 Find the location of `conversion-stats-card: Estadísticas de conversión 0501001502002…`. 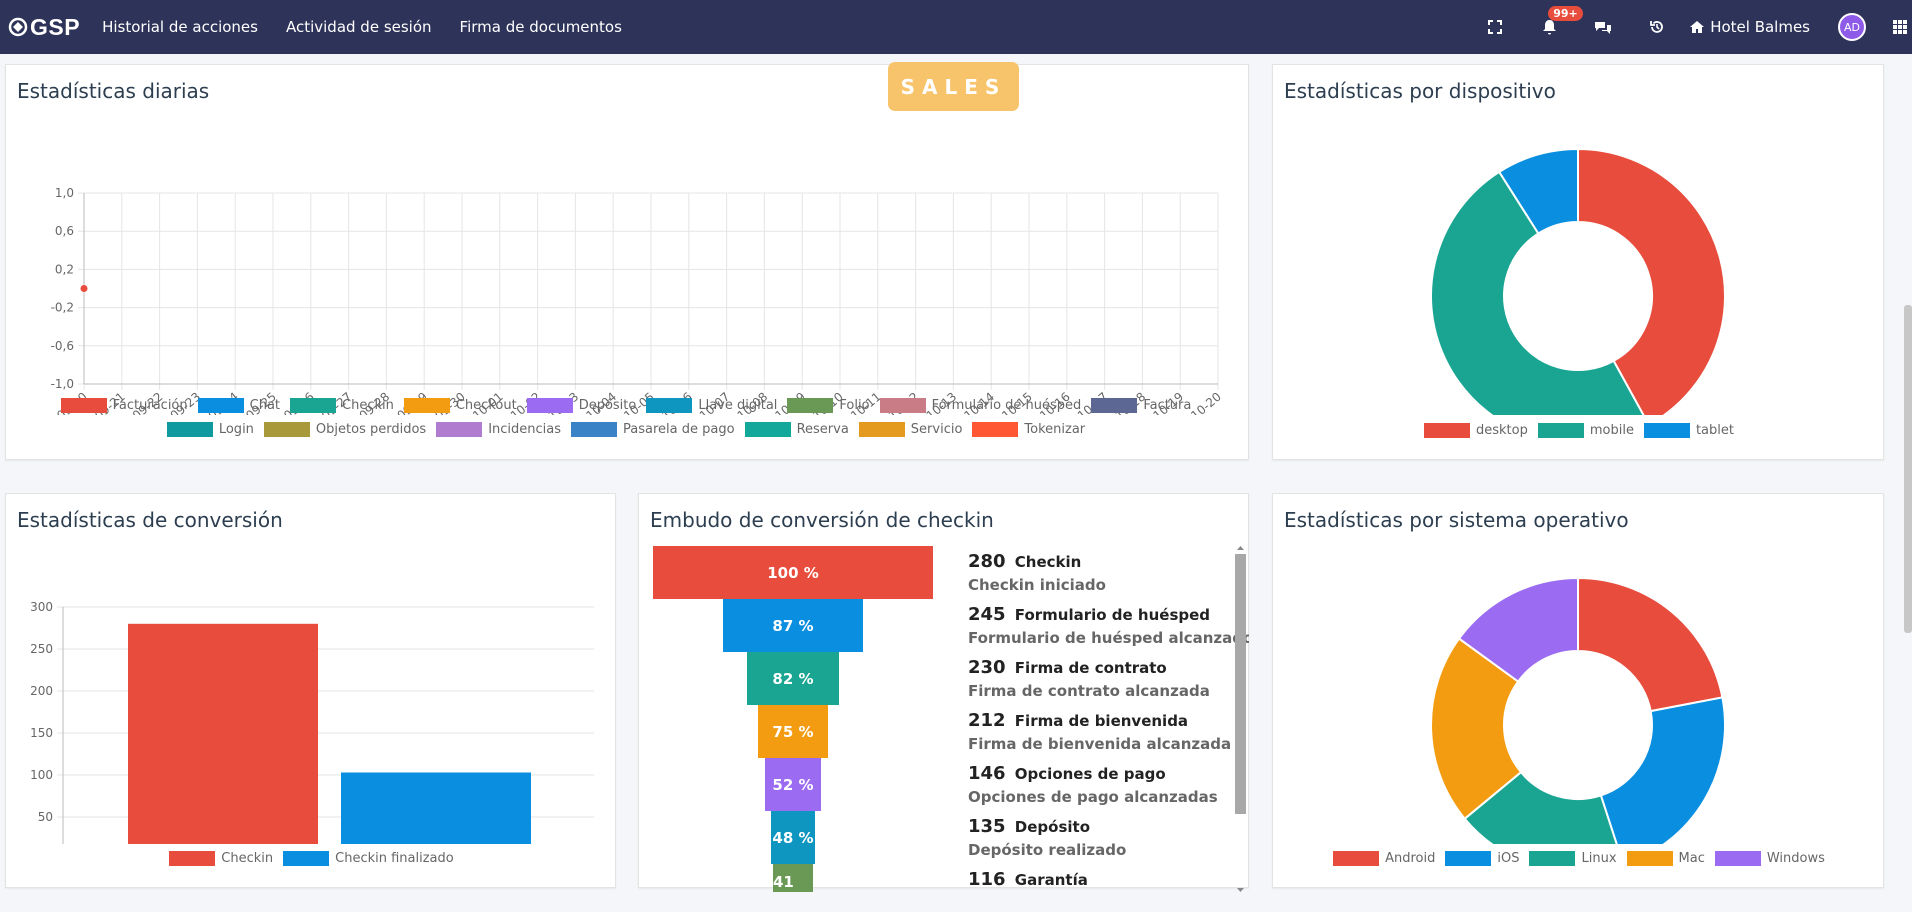

conversion-stats-card: Estadísticas de conversión 0501001502002… is located at coordinates (310, 690).